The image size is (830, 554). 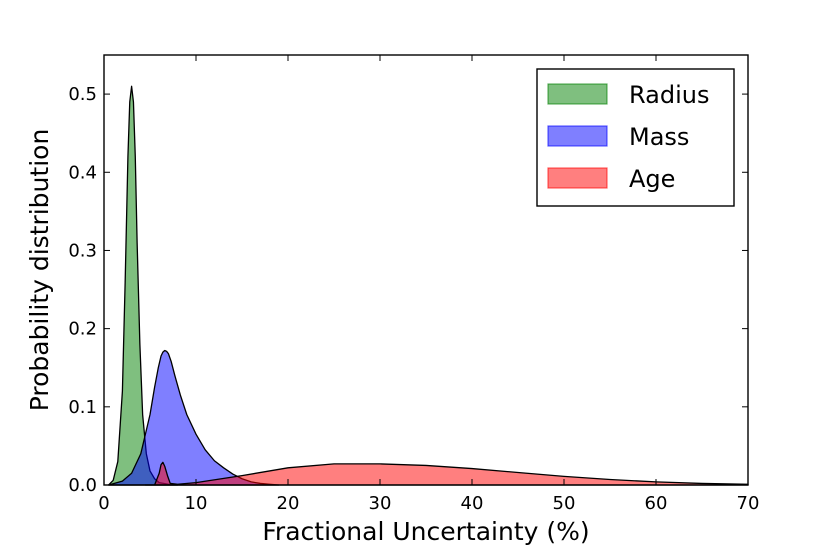 I want to click on x-tick-label: 20, so click(x=288, y=503).